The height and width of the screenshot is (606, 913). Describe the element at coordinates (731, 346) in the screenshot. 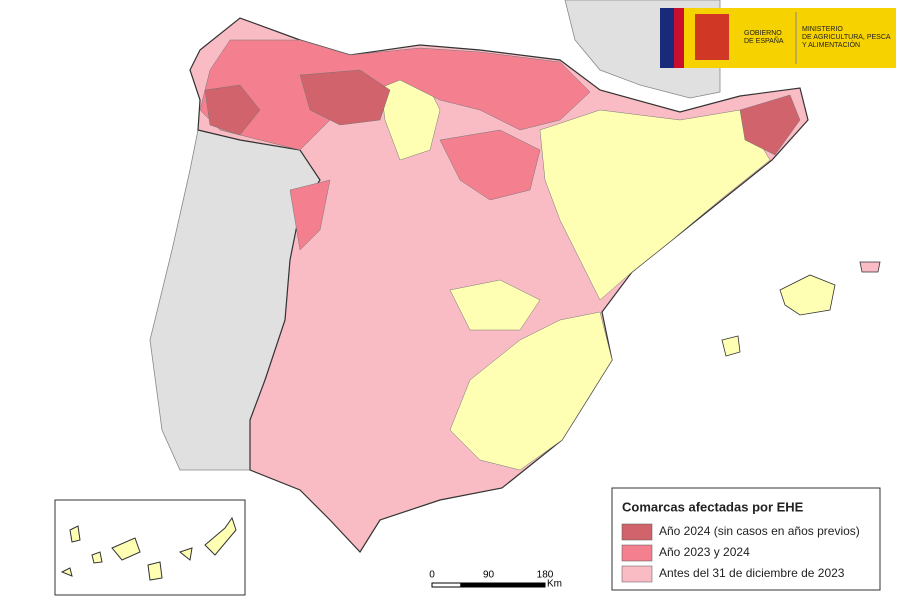

I see `ibiza` at that location.